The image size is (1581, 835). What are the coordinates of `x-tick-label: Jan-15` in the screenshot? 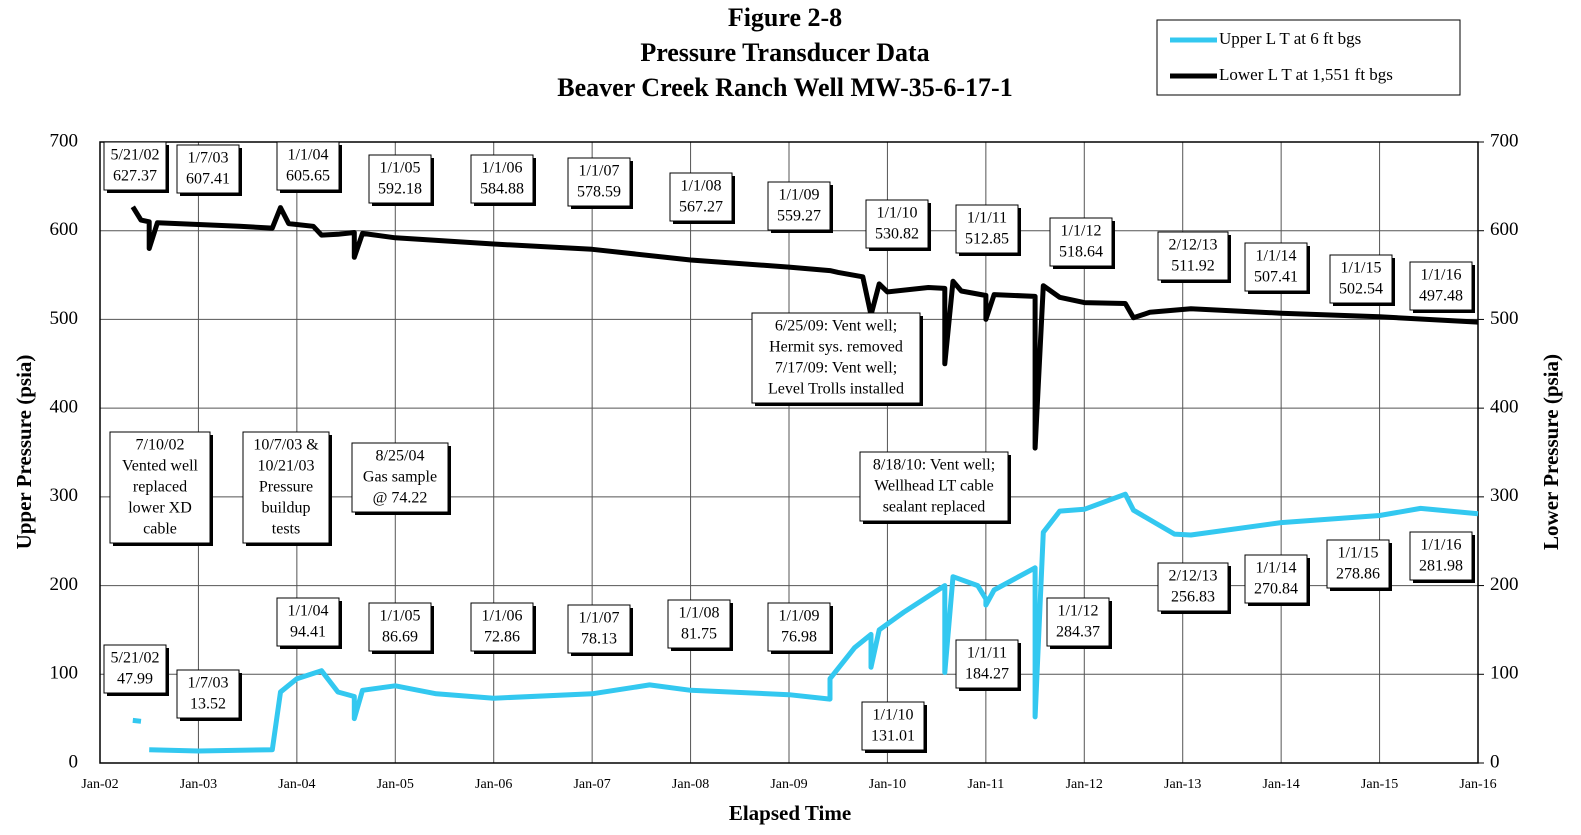 It's located at (1379, 784).